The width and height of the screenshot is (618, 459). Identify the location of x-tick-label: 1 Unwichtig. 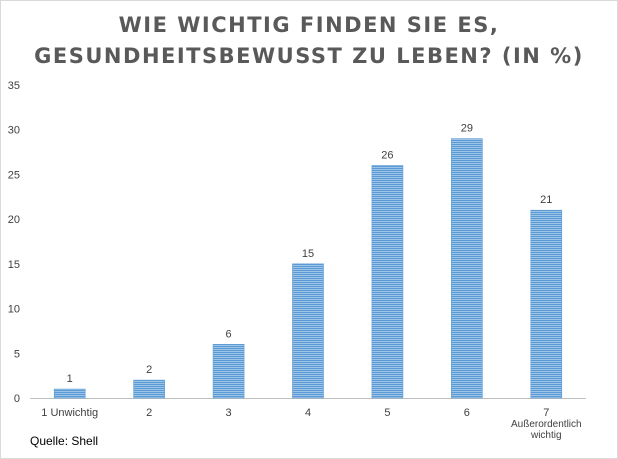
(69, 413).